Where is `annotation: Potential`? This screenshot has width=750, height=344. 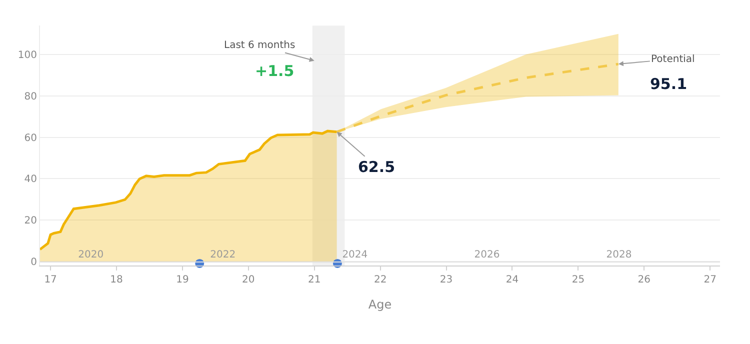 annotation: Potential is located at coordinates (673, 59).